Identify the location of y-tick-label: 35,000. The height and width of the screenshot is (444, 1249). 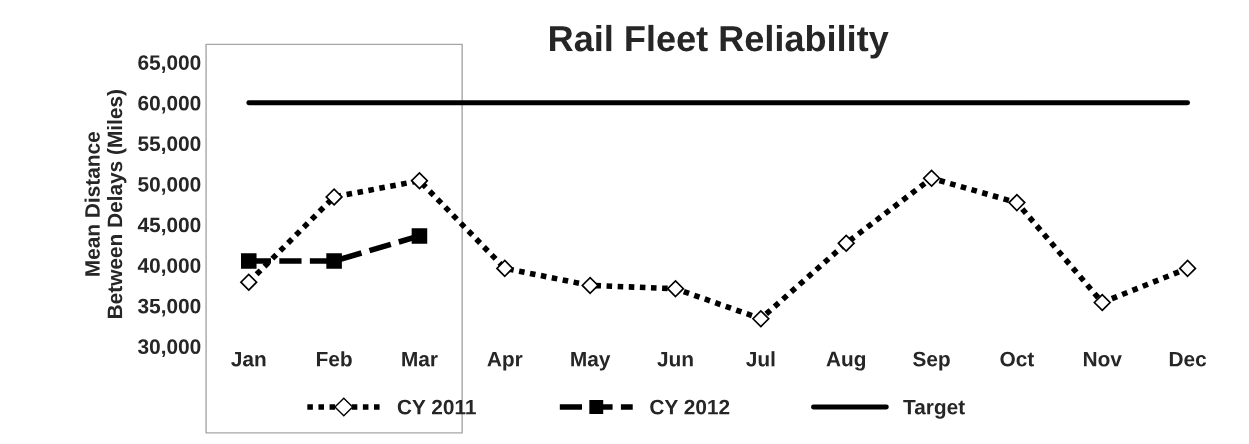
(169, 307).